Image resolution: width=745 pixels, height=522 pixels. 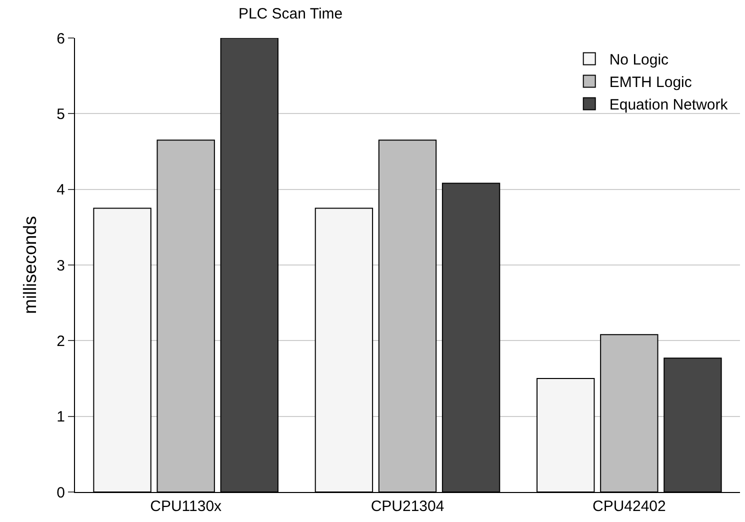 I want to click on y-tick-label: 0, so click(x=60, y=493).